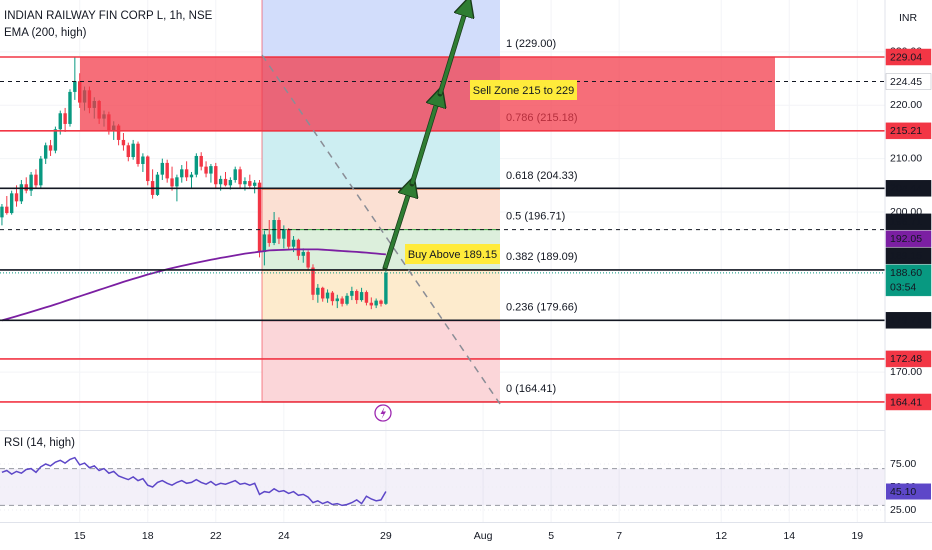  I want to click on symbol-title: INDIAN RAILWAY FIN CORP L, 1h, NSE, so click(108, 16).